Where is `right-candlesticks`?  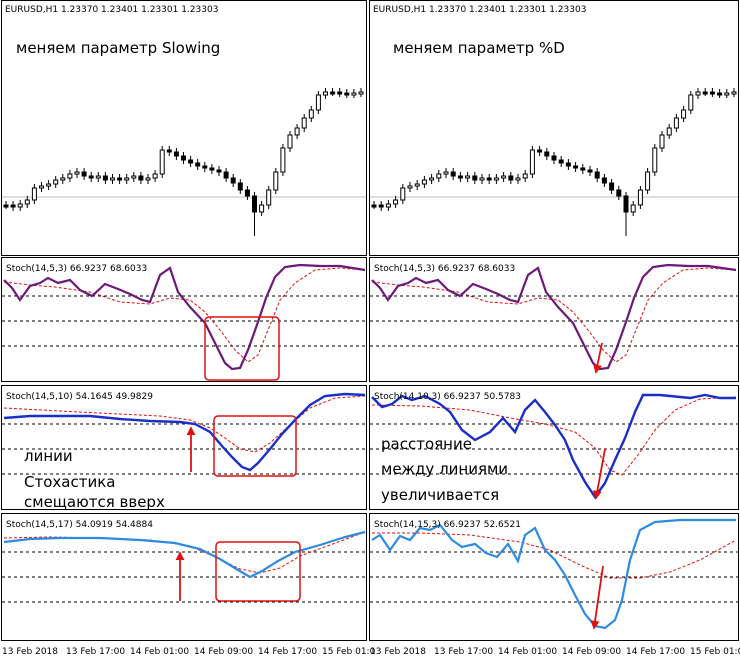
right-candlesticks is located at coordinates (554, 162).